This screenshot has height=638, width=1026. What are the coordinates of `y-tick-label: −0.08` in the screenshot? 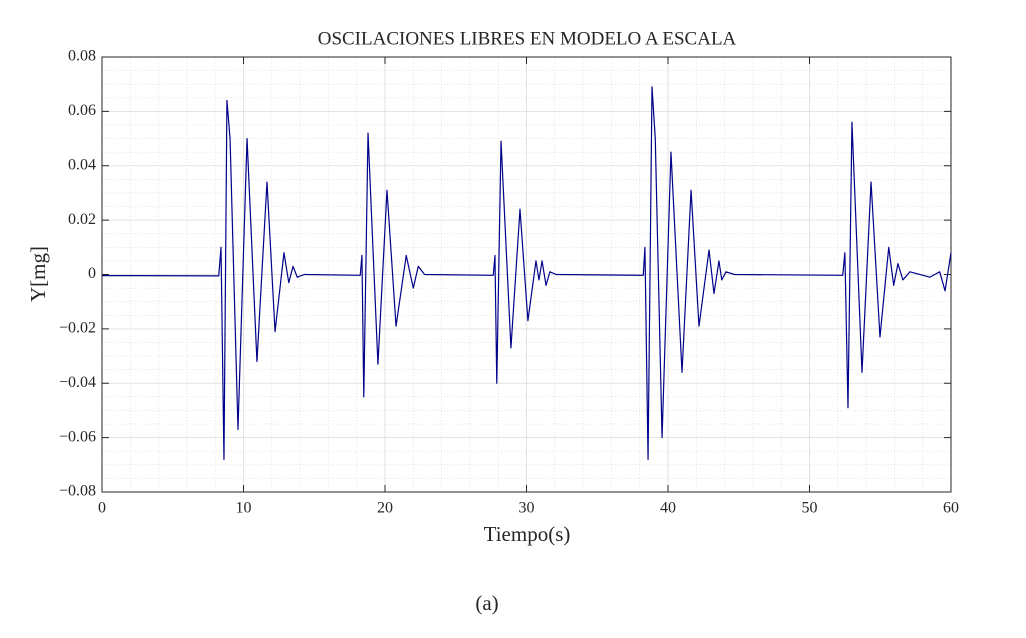 It's located at (77, 491).